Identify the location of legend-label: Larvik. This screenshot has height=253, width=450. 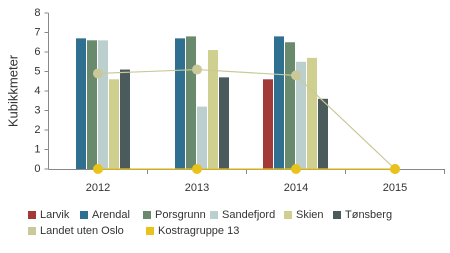
(55, 215).